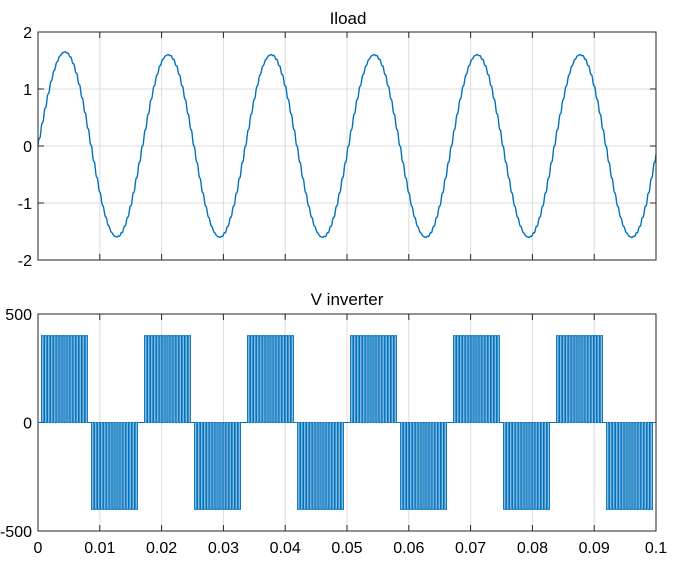  What do you see at coordinates (27, 33) in the screenshot?
I see `iload-ytick-label: 2` at bounding box center [27, 33].